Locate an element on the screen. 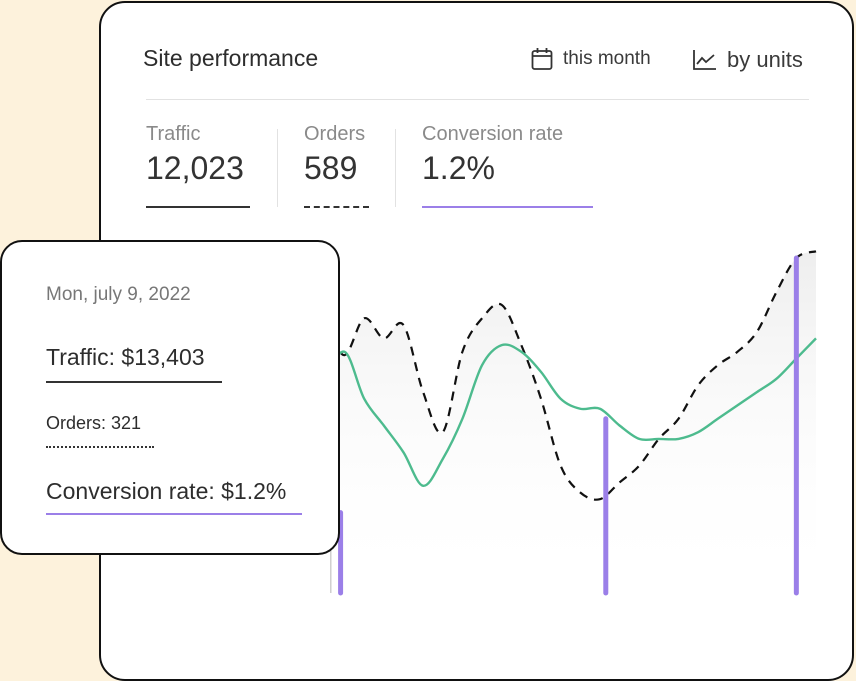 The image size is (856, 681). tooltip-traffic: Traffic: $13,403 is located at coordinates (134, 363).